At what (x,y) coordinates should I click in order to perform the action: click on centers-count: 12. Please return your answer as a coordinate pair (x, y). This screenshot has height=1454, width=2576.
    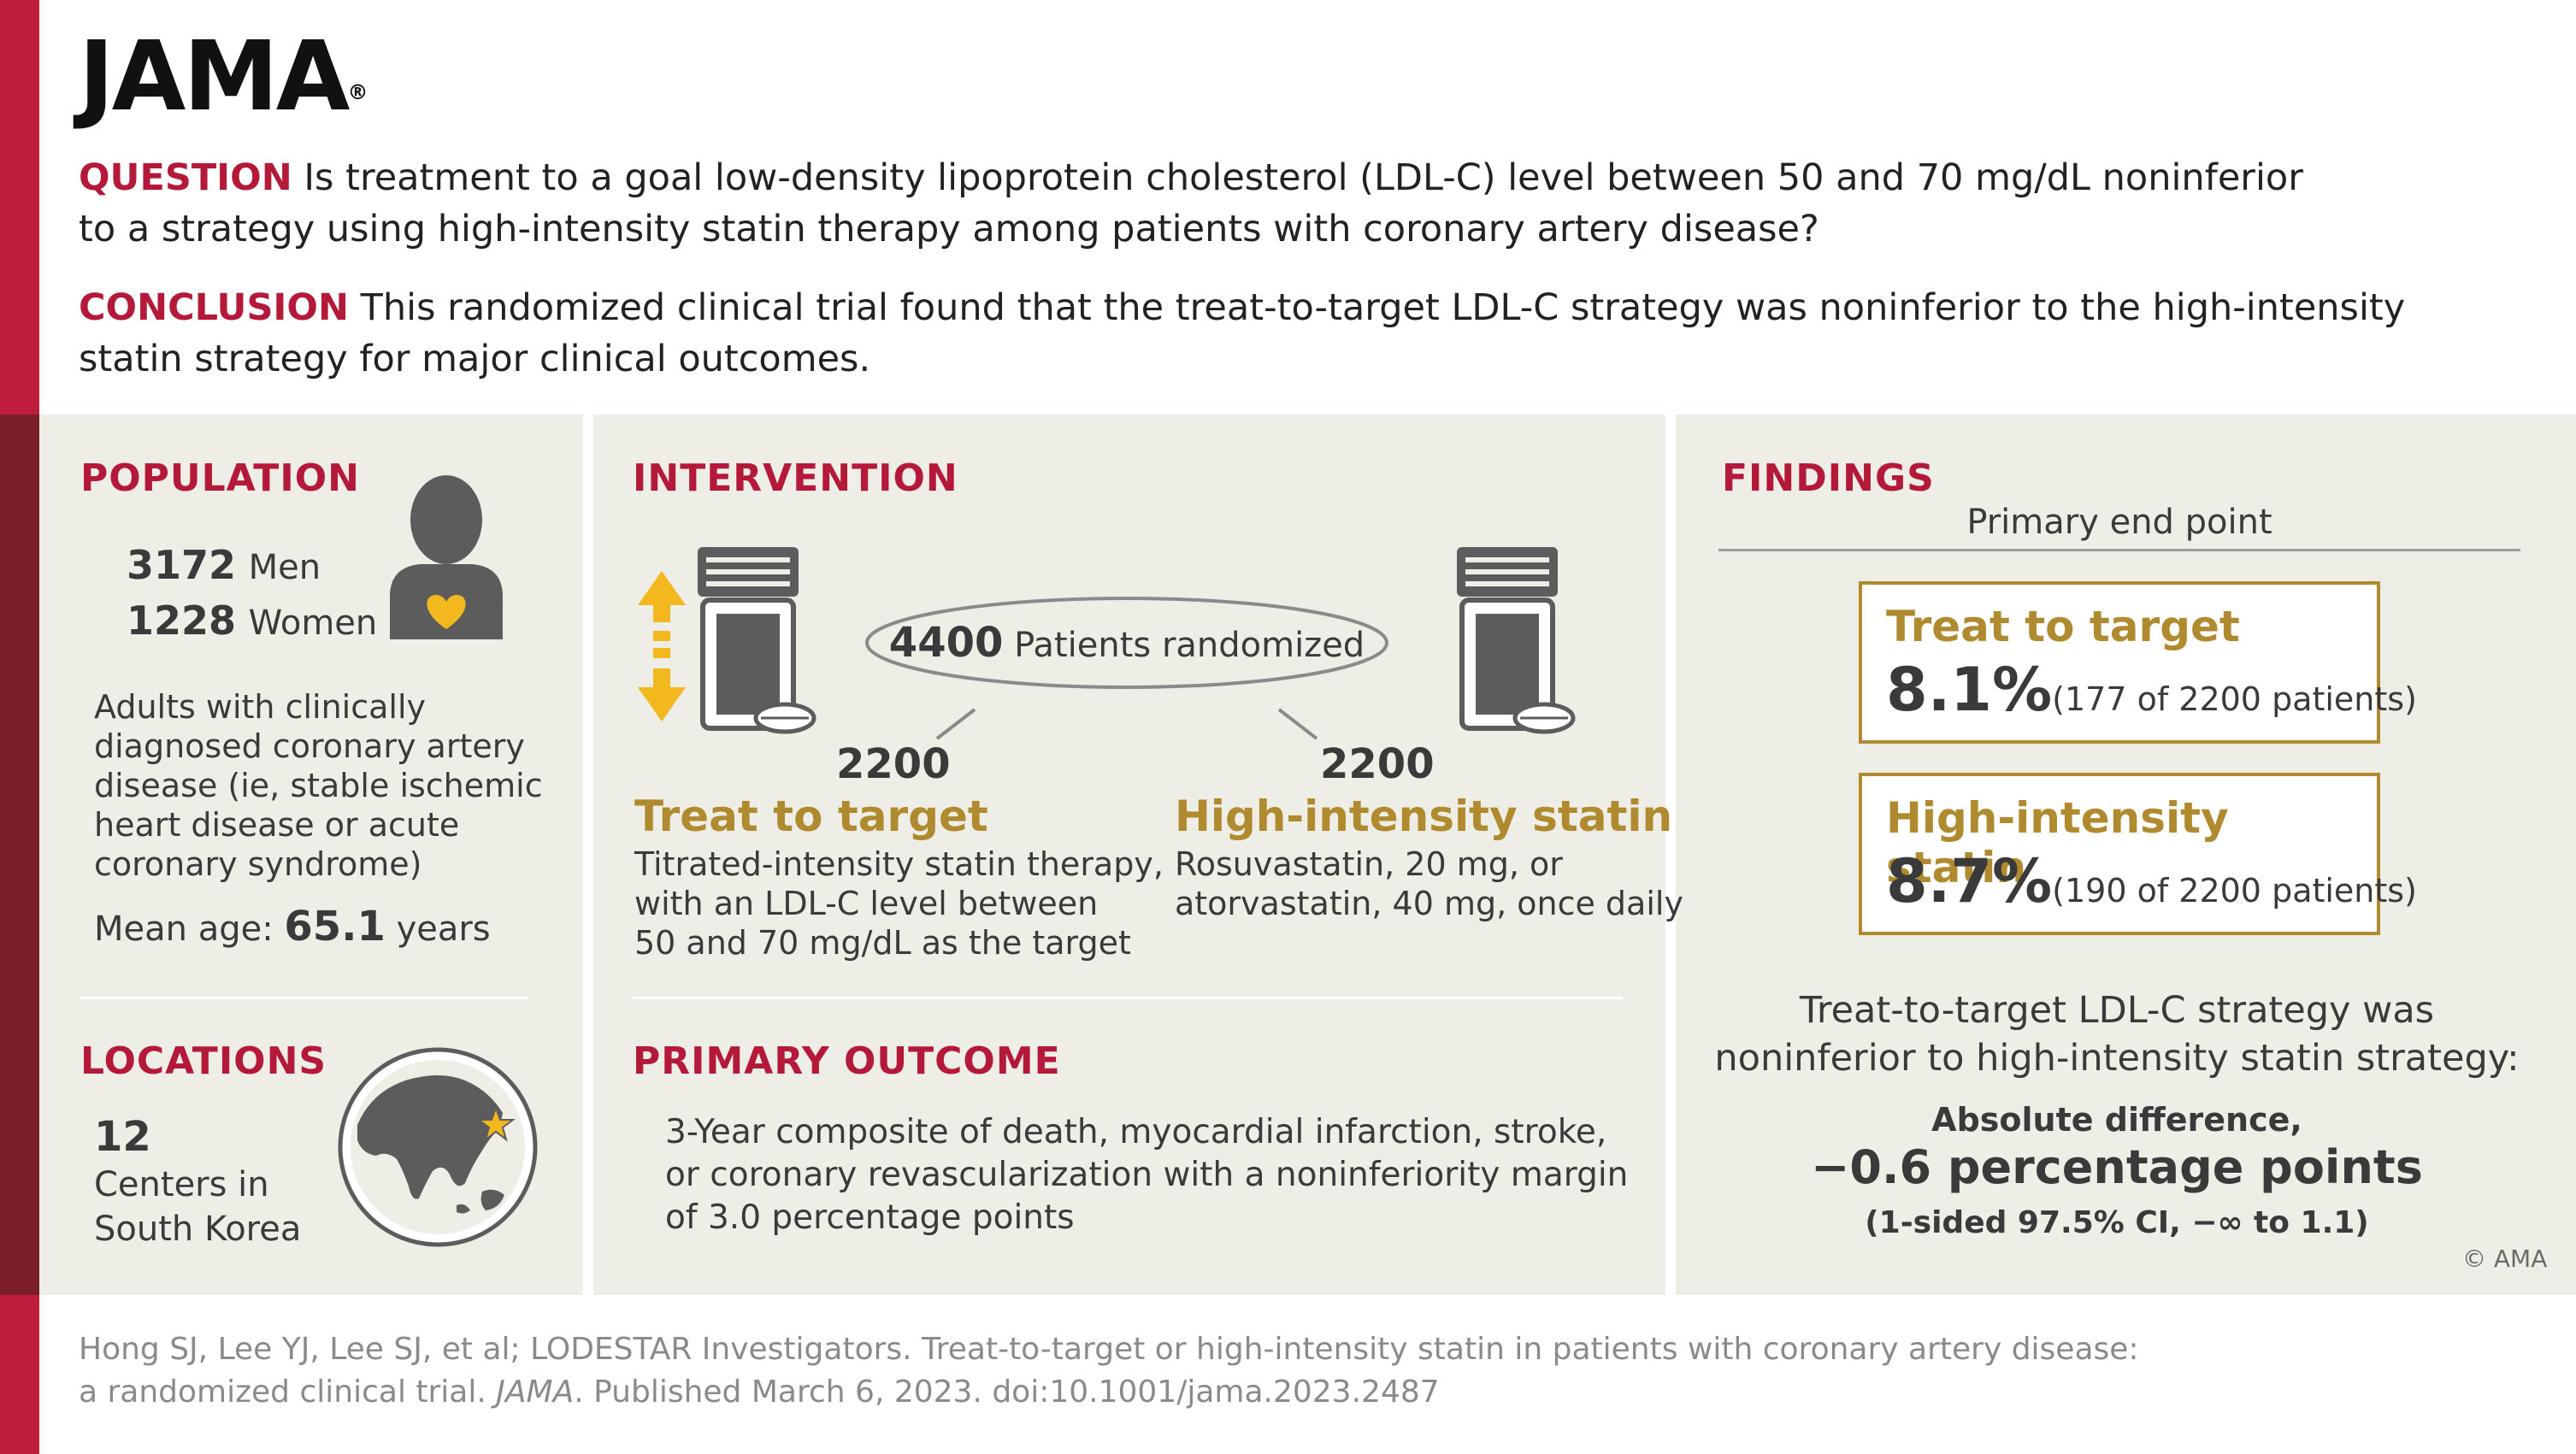
    Looking at the image, I should click on (122, 1137).